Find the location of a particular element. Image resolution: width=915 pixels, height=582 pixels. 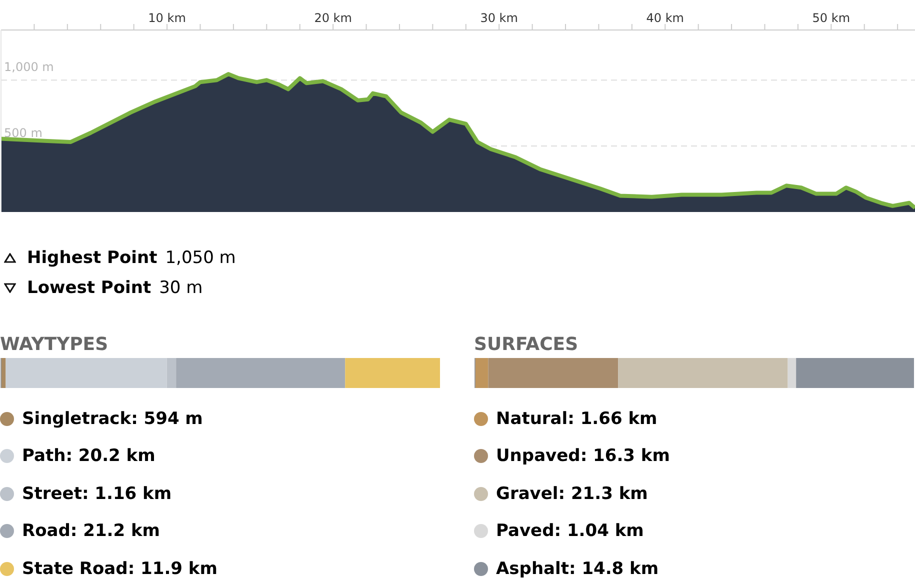

x-tick-label: 10 km is located at coordinates (167, 18).